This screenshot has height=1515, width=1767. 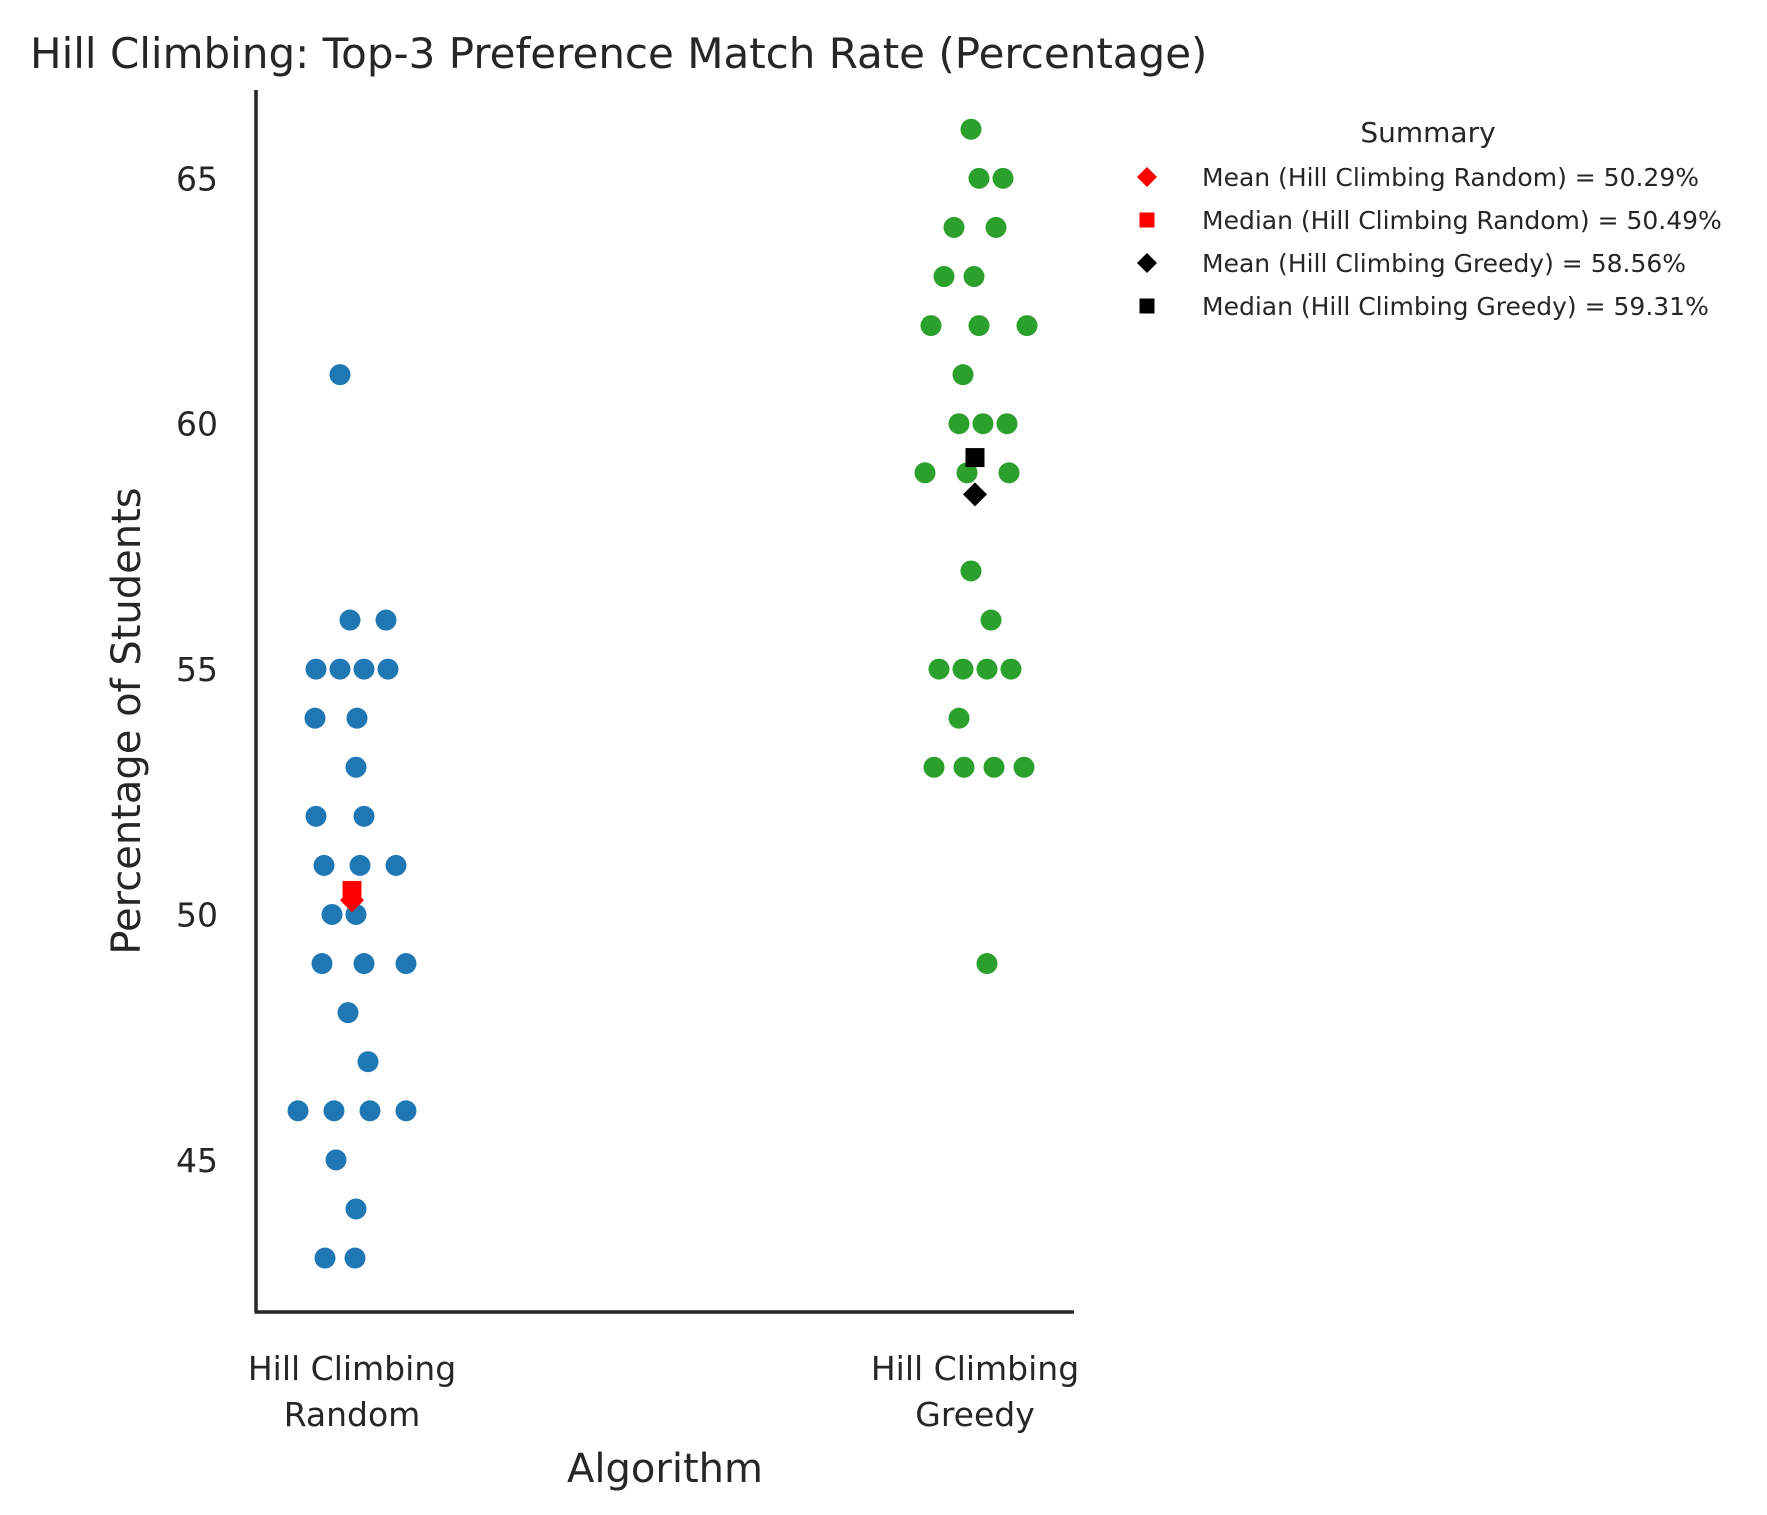 I want to click on legend-entry: Median (Hill Climbing Random) = 50.49%, so click(x=1462, y=220).